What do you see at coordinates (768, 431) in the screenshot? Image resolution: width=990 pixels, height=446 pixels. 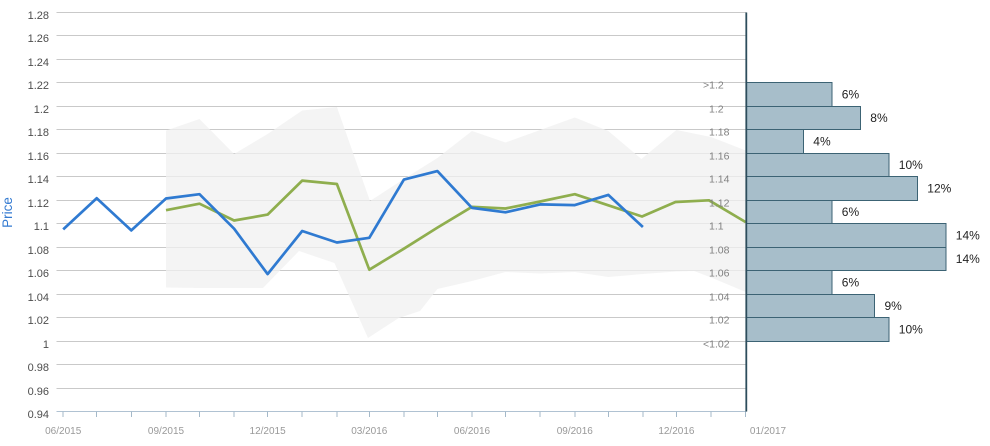 I see `svg-text: 01/2017` at bounding box center [768, 431].